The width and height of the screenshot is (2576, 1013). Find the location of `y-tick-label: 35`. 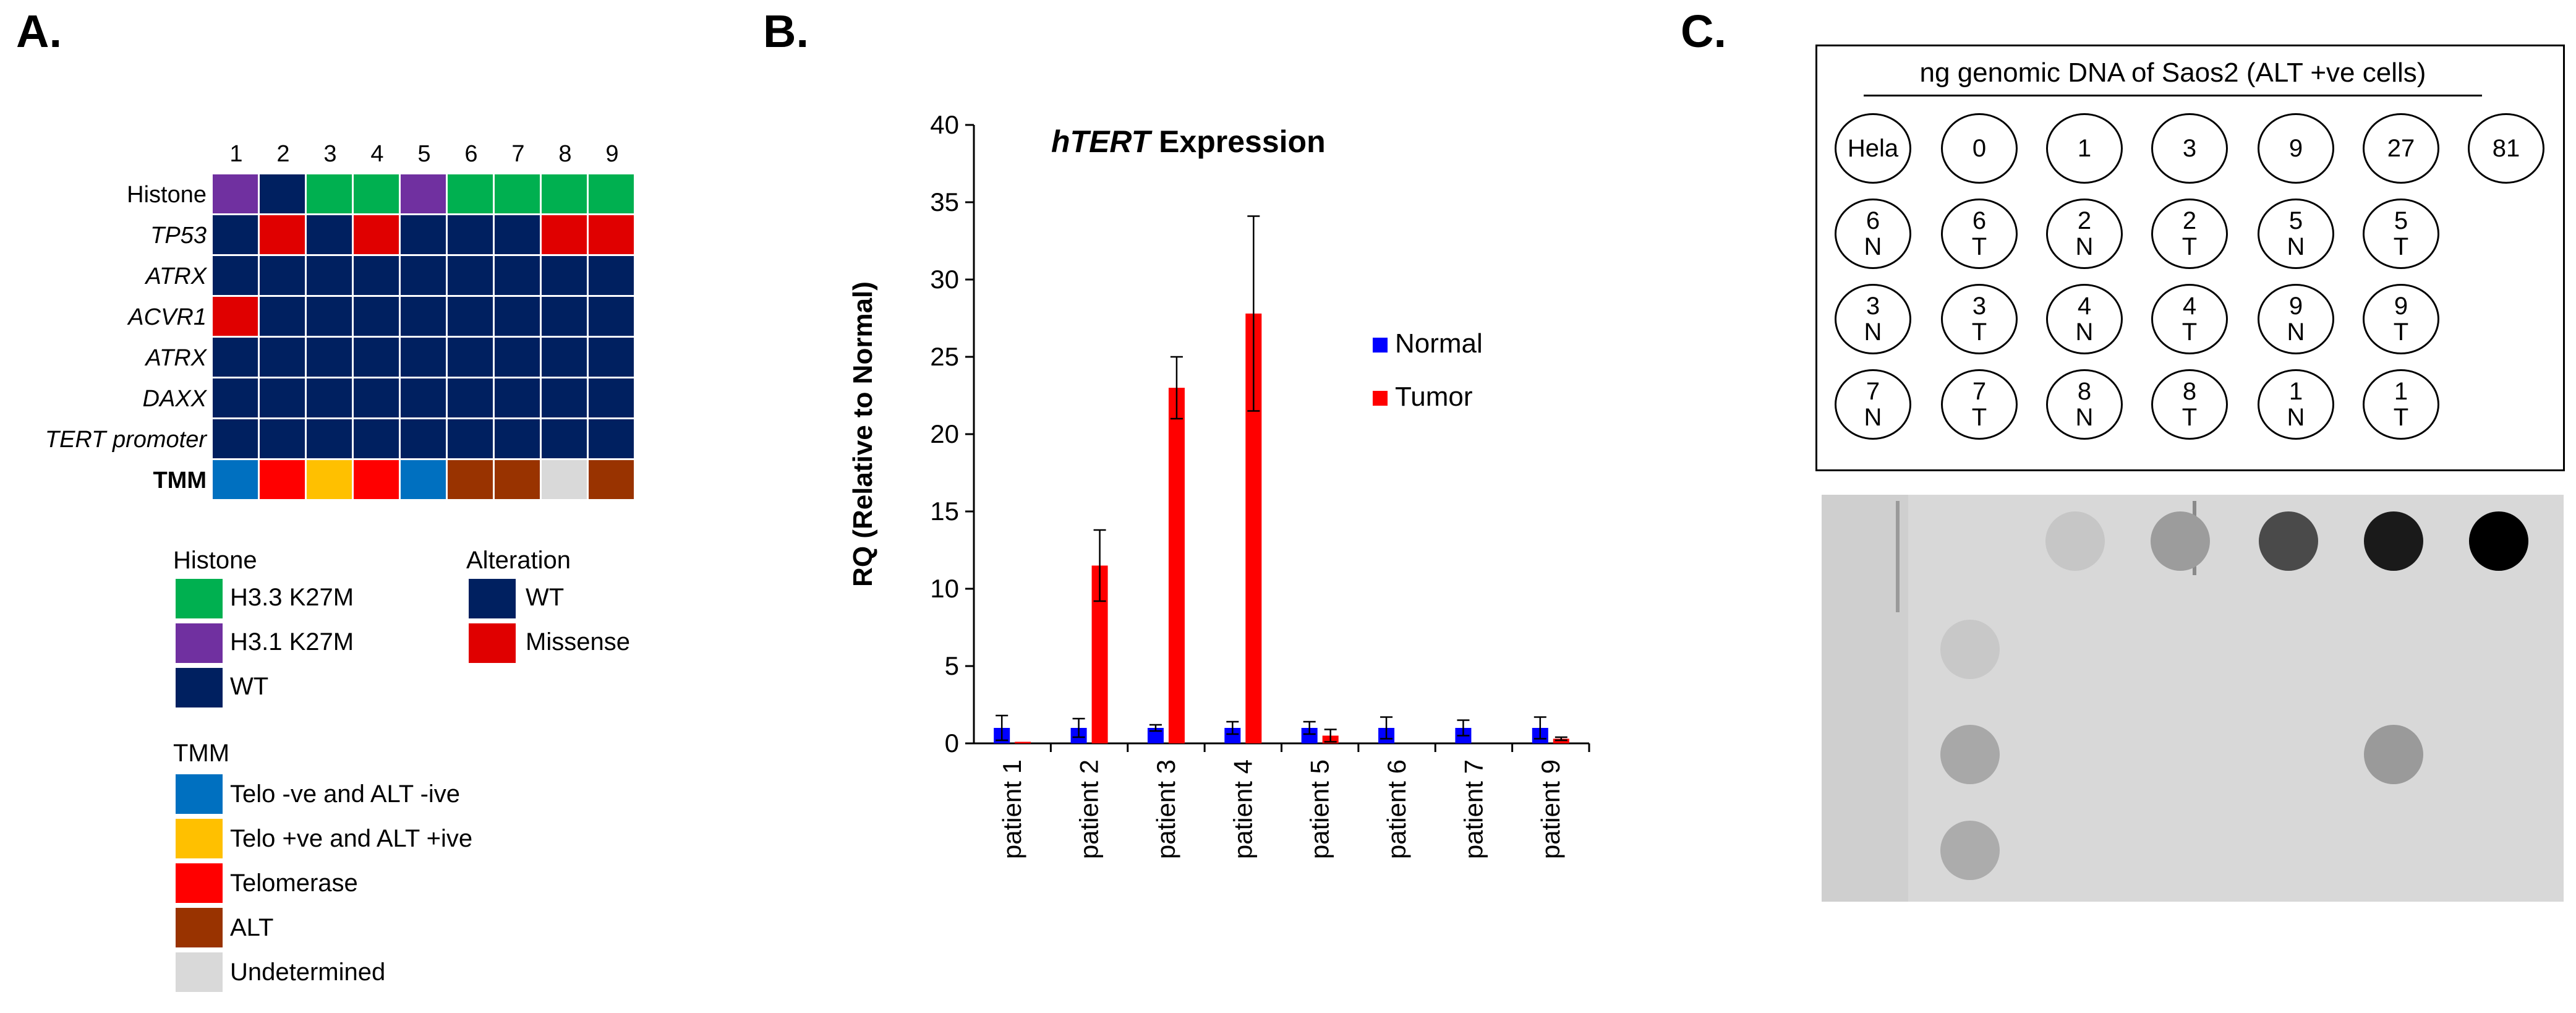

y-tick-label: 35 is located at coordinates (944, 202).